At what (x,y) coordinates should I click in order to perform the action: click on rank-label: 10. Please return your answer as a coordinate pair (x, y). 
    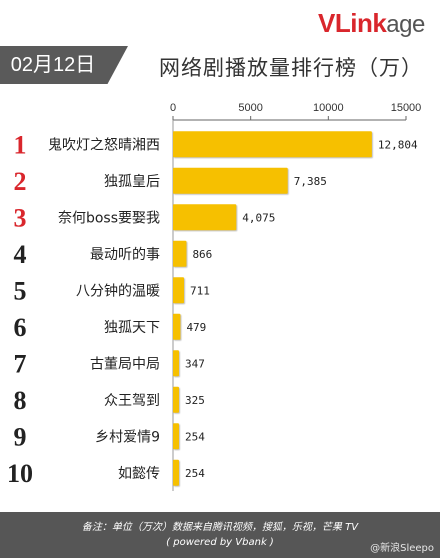
    Looking at the image, I should click on (20, 473).